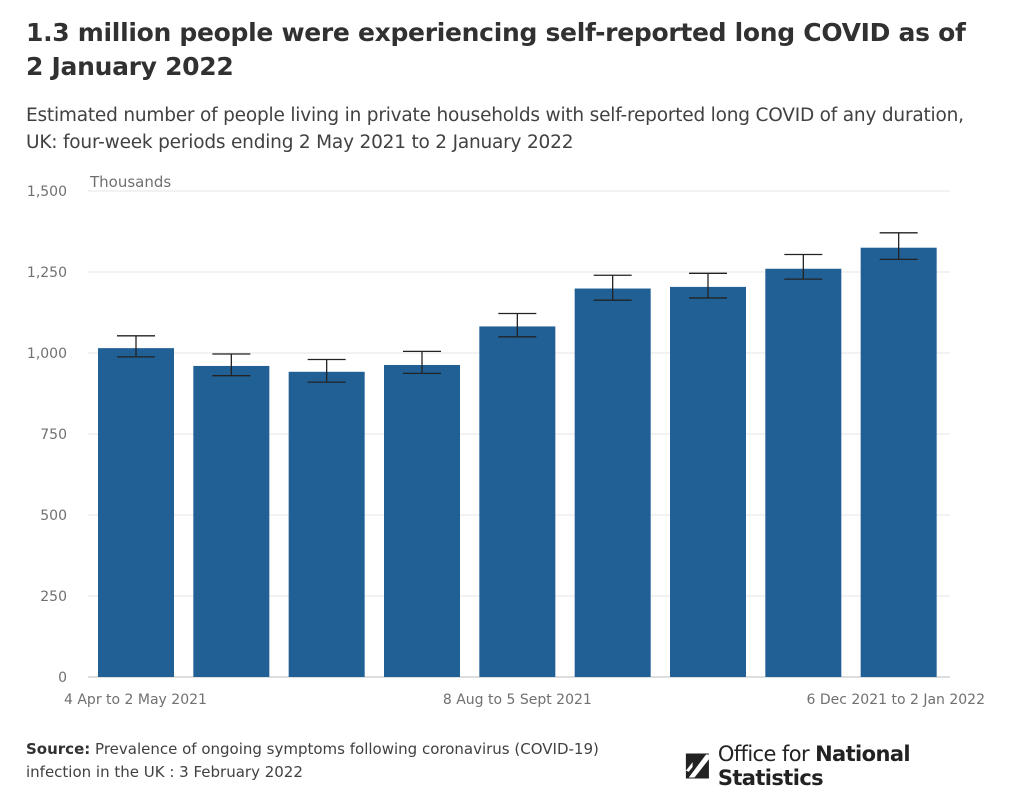 Image resolution: width=1010 pixels, height=798 pixels. What do you see at coordinates (130, 182) in the screenshot?
I see `y-axis-unit-label: Thousands` at bounding box center [130, 182].